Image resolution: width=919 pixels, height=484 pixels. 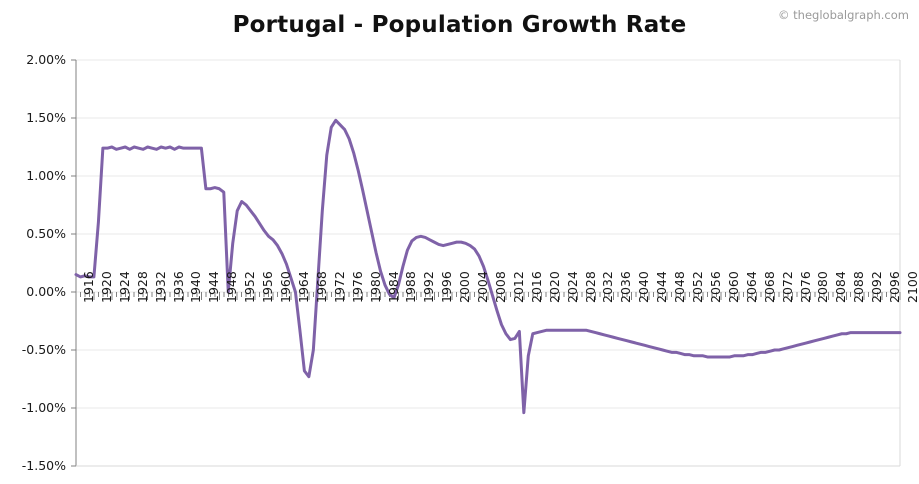 What do you see at coordinates (877, 287) in the screenshot?
I see `x-axis-tick-label: 2092` at bounding box center [877, 287].